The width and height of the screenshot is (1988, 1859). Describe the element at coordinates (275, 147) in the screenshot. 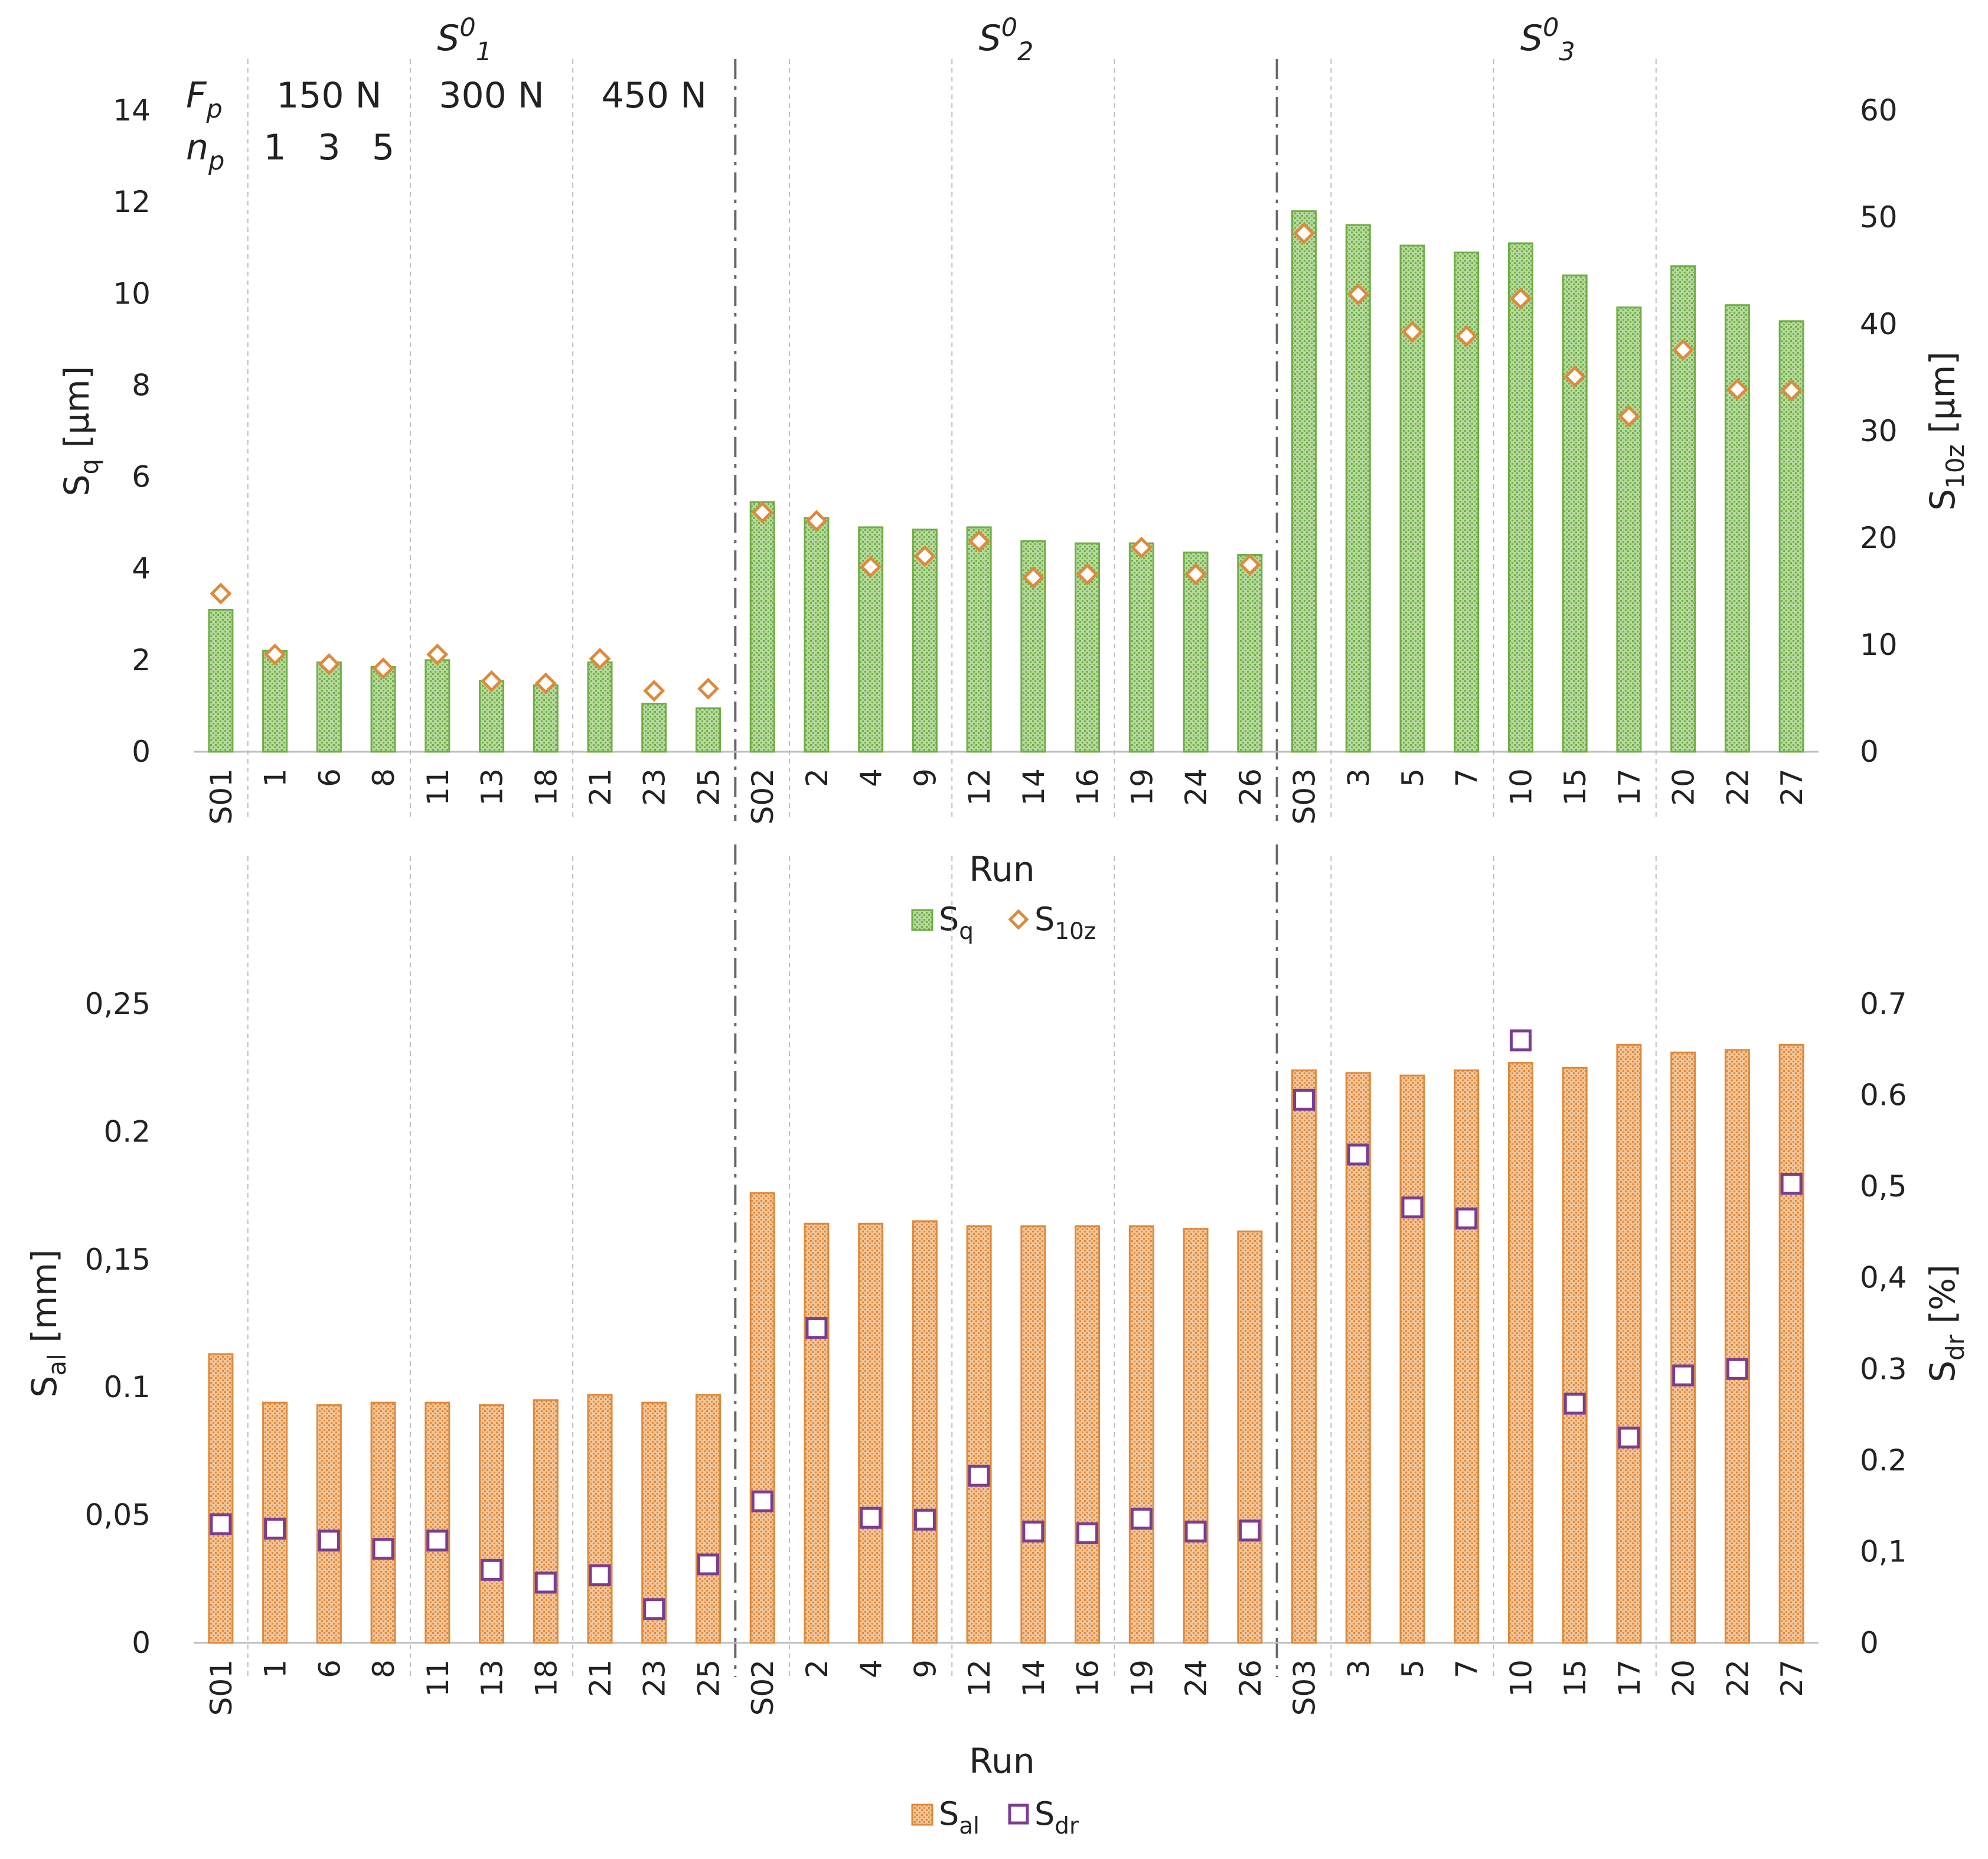

I see `passes-label: 1` at that location.